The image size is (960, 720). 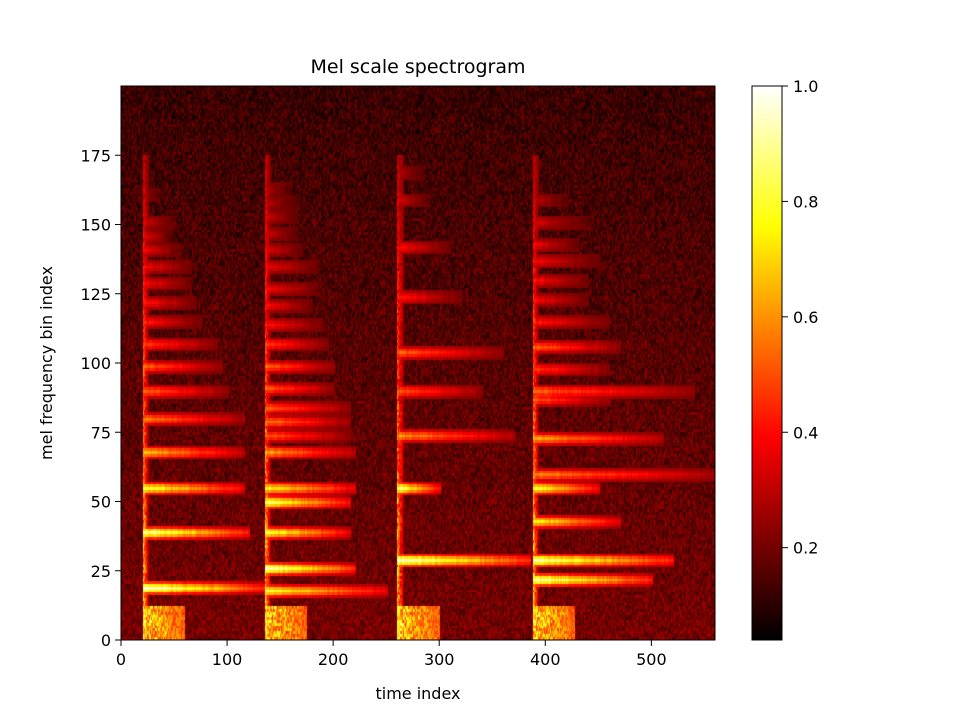 What do you see at coordinates (101, 502) in the screenshot?
I see `y-tick-label: 50` at bounding box center [101, 502].